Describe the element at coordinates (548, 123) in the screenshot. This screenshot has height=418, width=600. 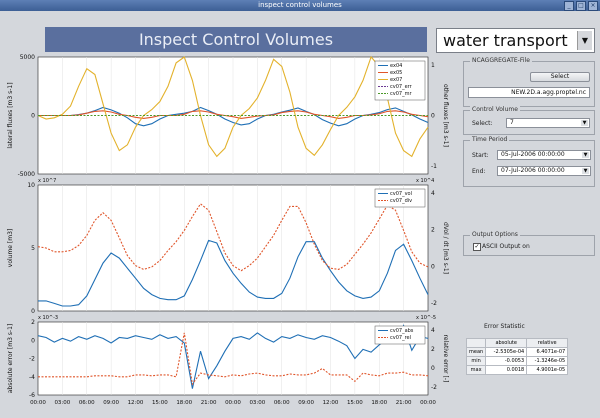
I see `cv-select-dropdown: 7 ▼` at that location.